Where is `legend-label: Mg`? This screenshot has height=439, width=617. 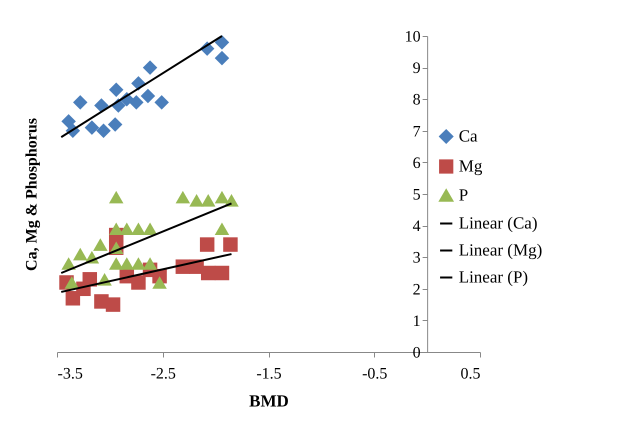
legend-label: Mg is located at coordinates (470, 166).